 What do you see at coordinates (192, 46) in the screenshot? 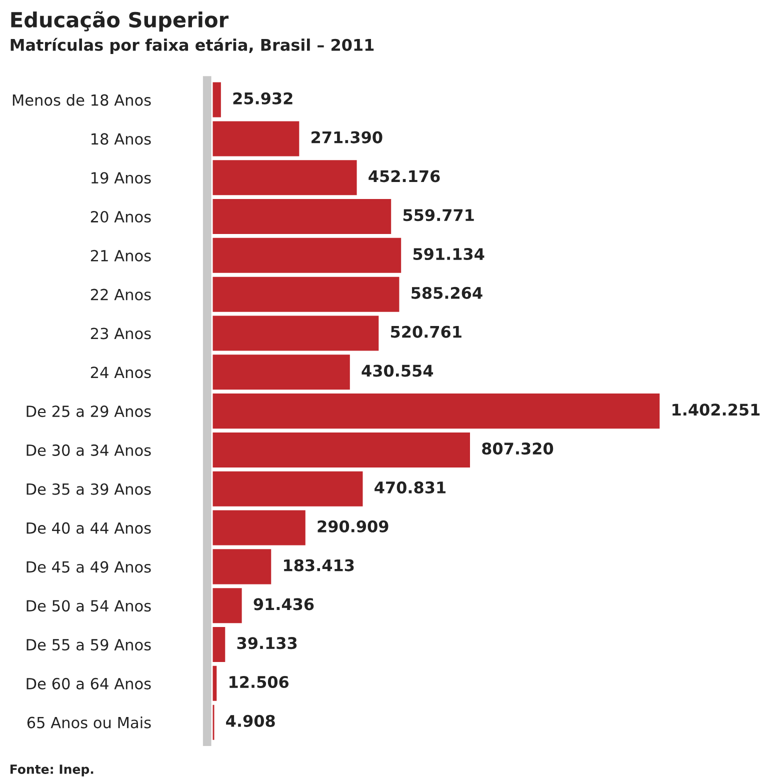
I see `chart-subtitle: Matrículas por faixa etária, Brasil – 2011` at bounding box center [192, 46].